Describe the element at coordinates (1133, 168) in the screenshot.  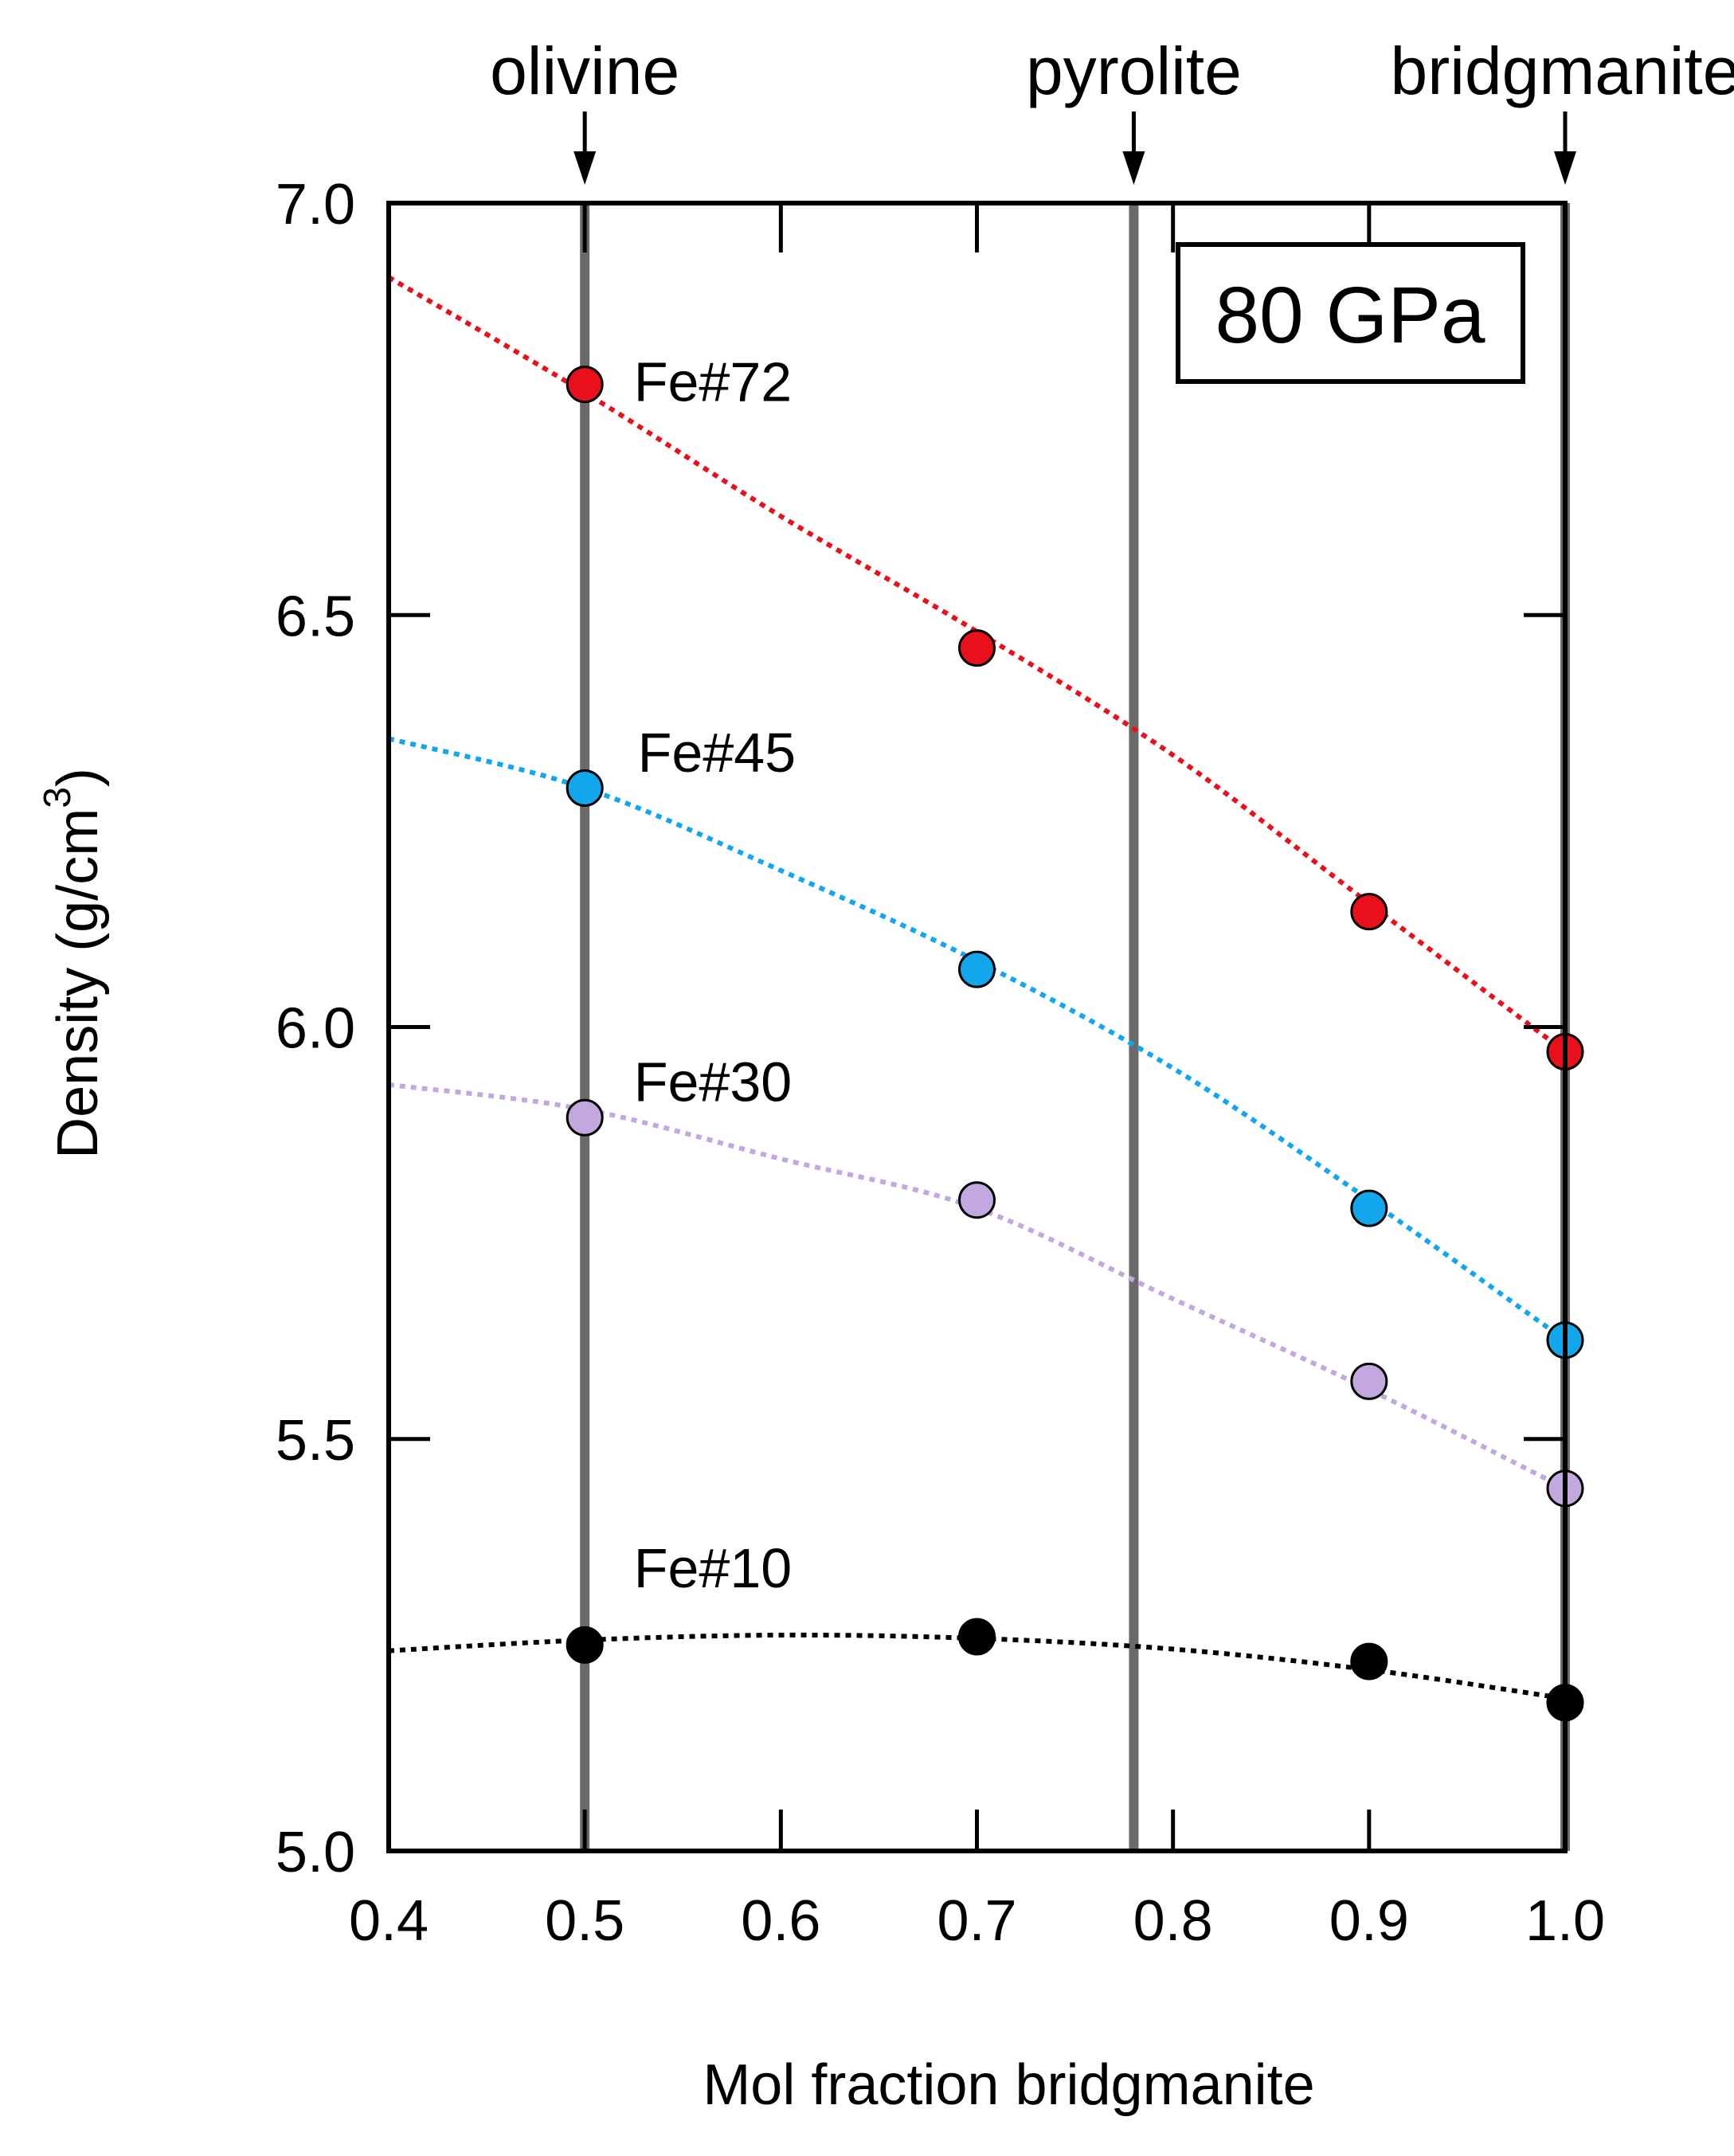
I see `arrow-pyrolite-icon` at that location.